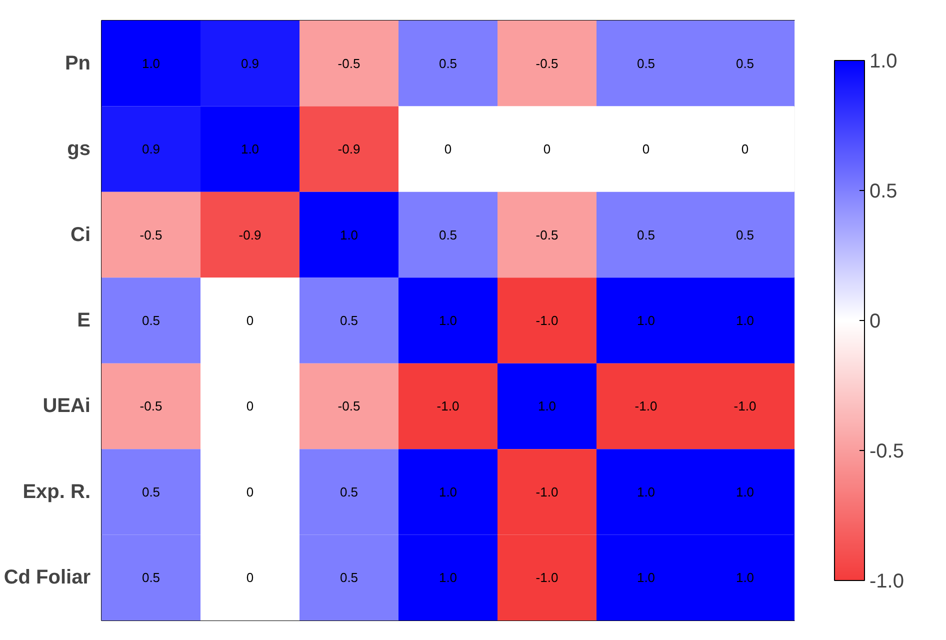 The height and width of the screenshot is (640, 946). I want to click on y-tick-label: Cd Foliar, so click(47, 577).